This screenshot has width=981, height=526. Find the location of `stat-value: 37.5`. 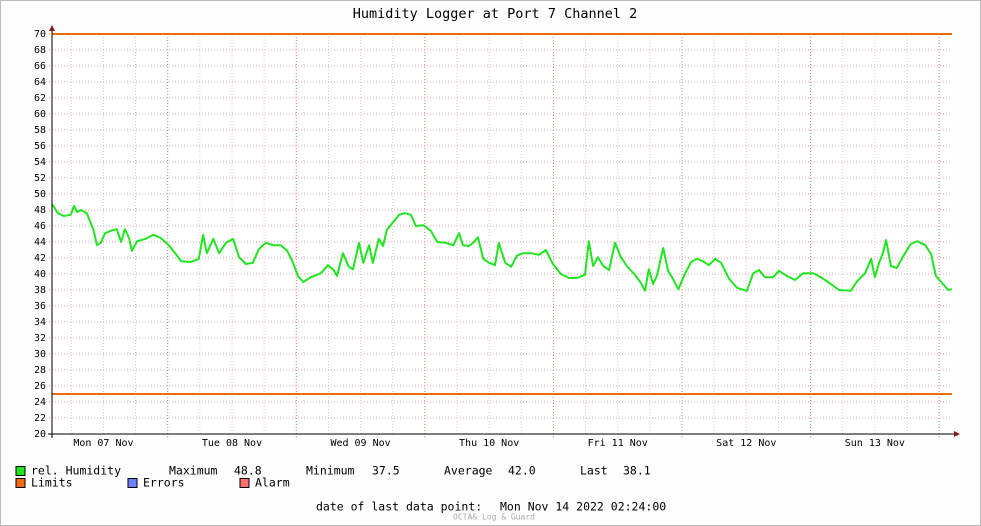

stat-value: 37.5 is located at coordinates (386, 471).